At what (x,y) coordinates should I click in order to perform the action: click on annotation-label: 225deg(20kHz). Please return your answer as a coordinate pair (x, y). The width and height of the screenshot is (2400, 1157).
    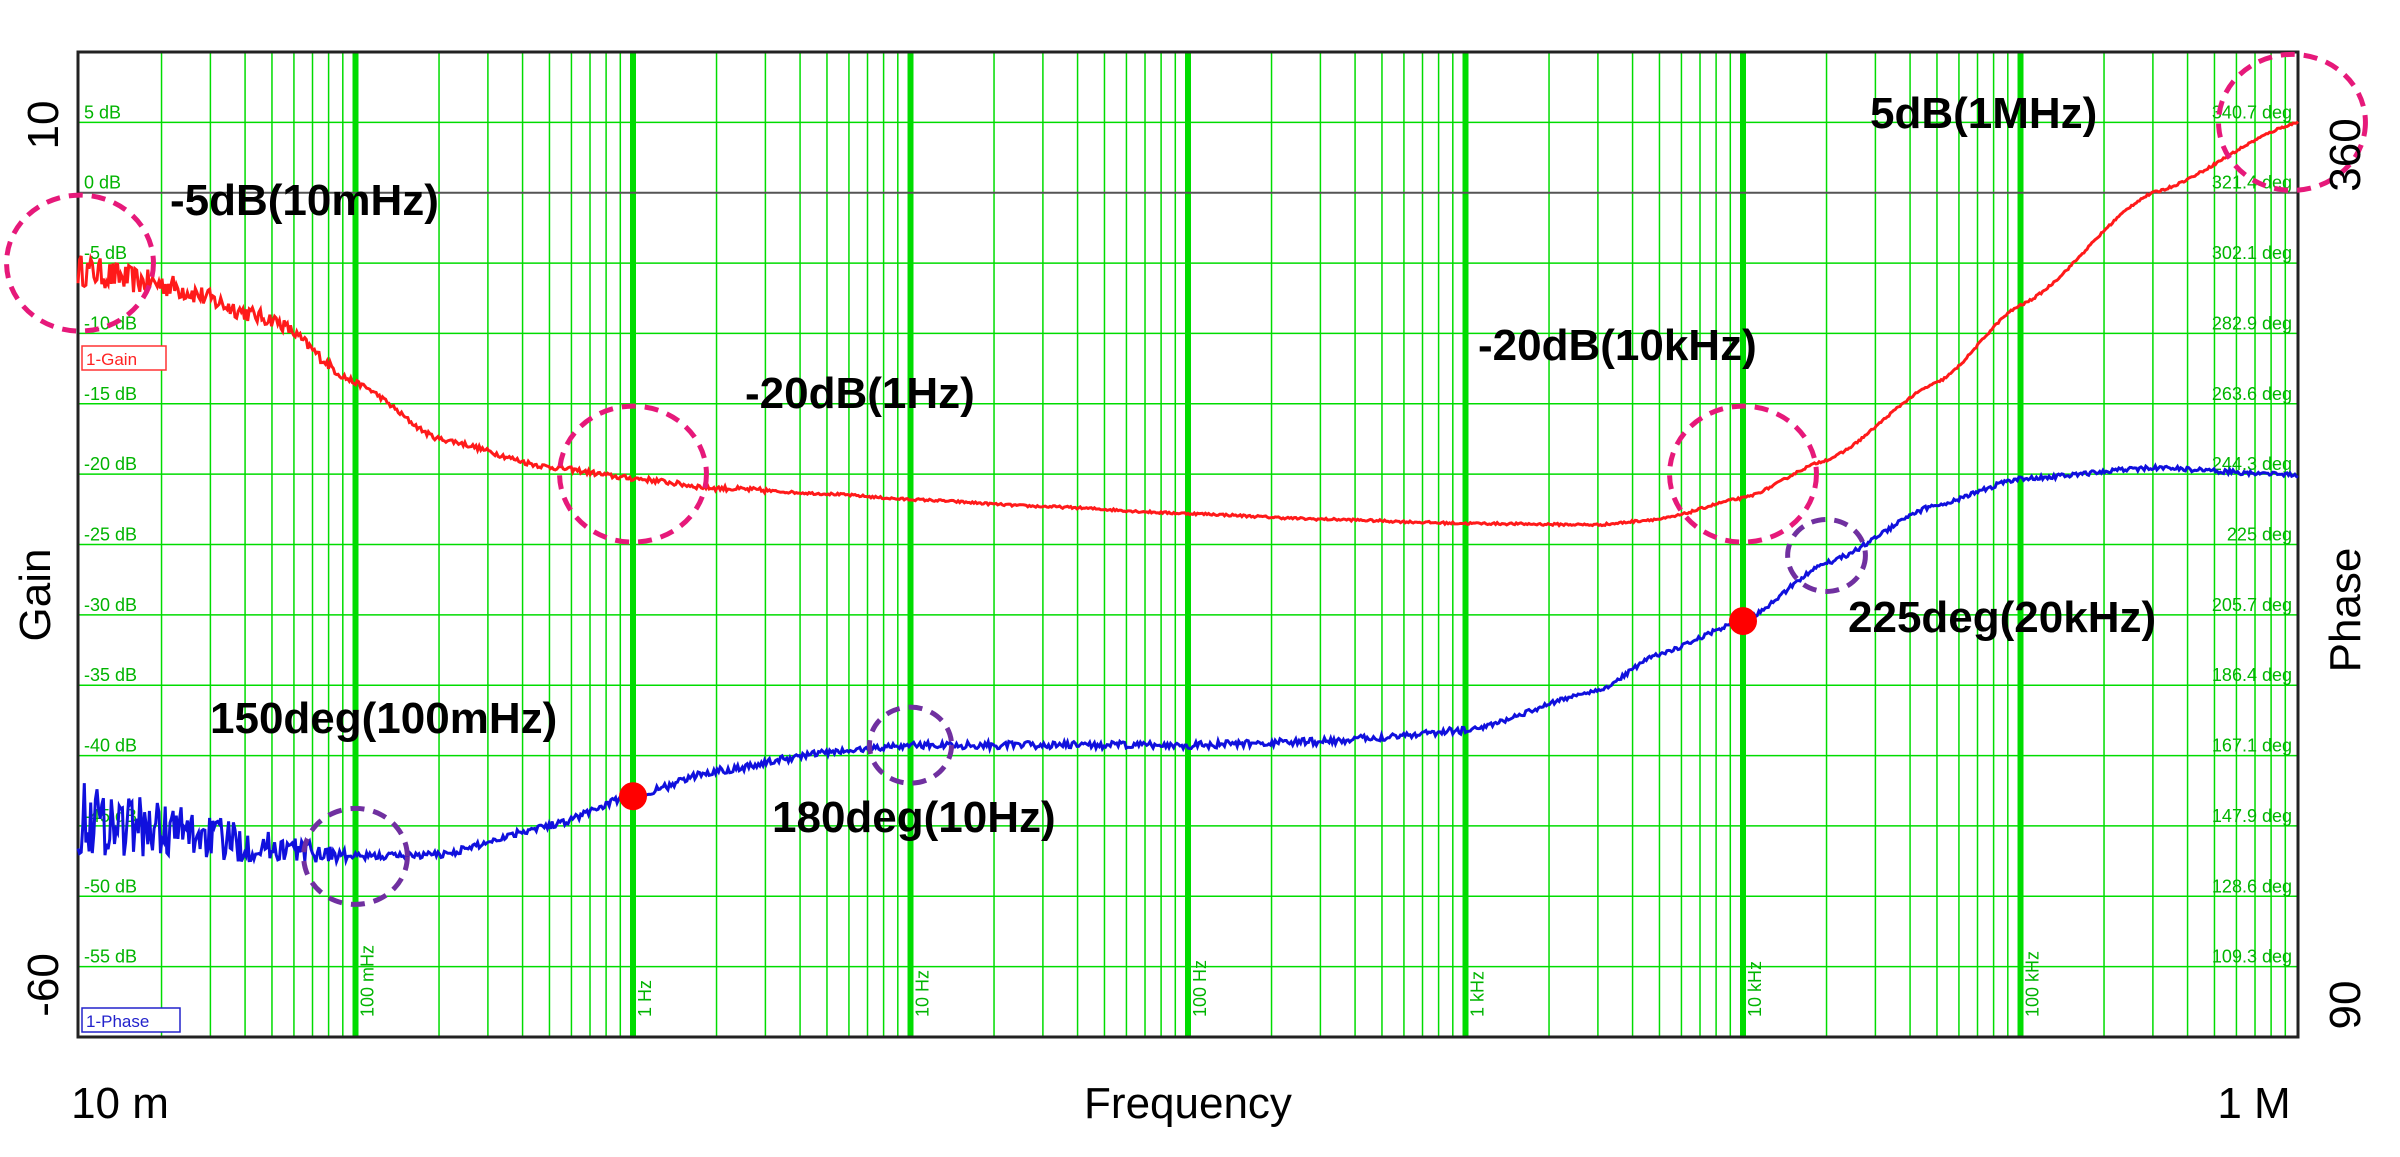
    Looking at the image, I should click on (2002, 617).